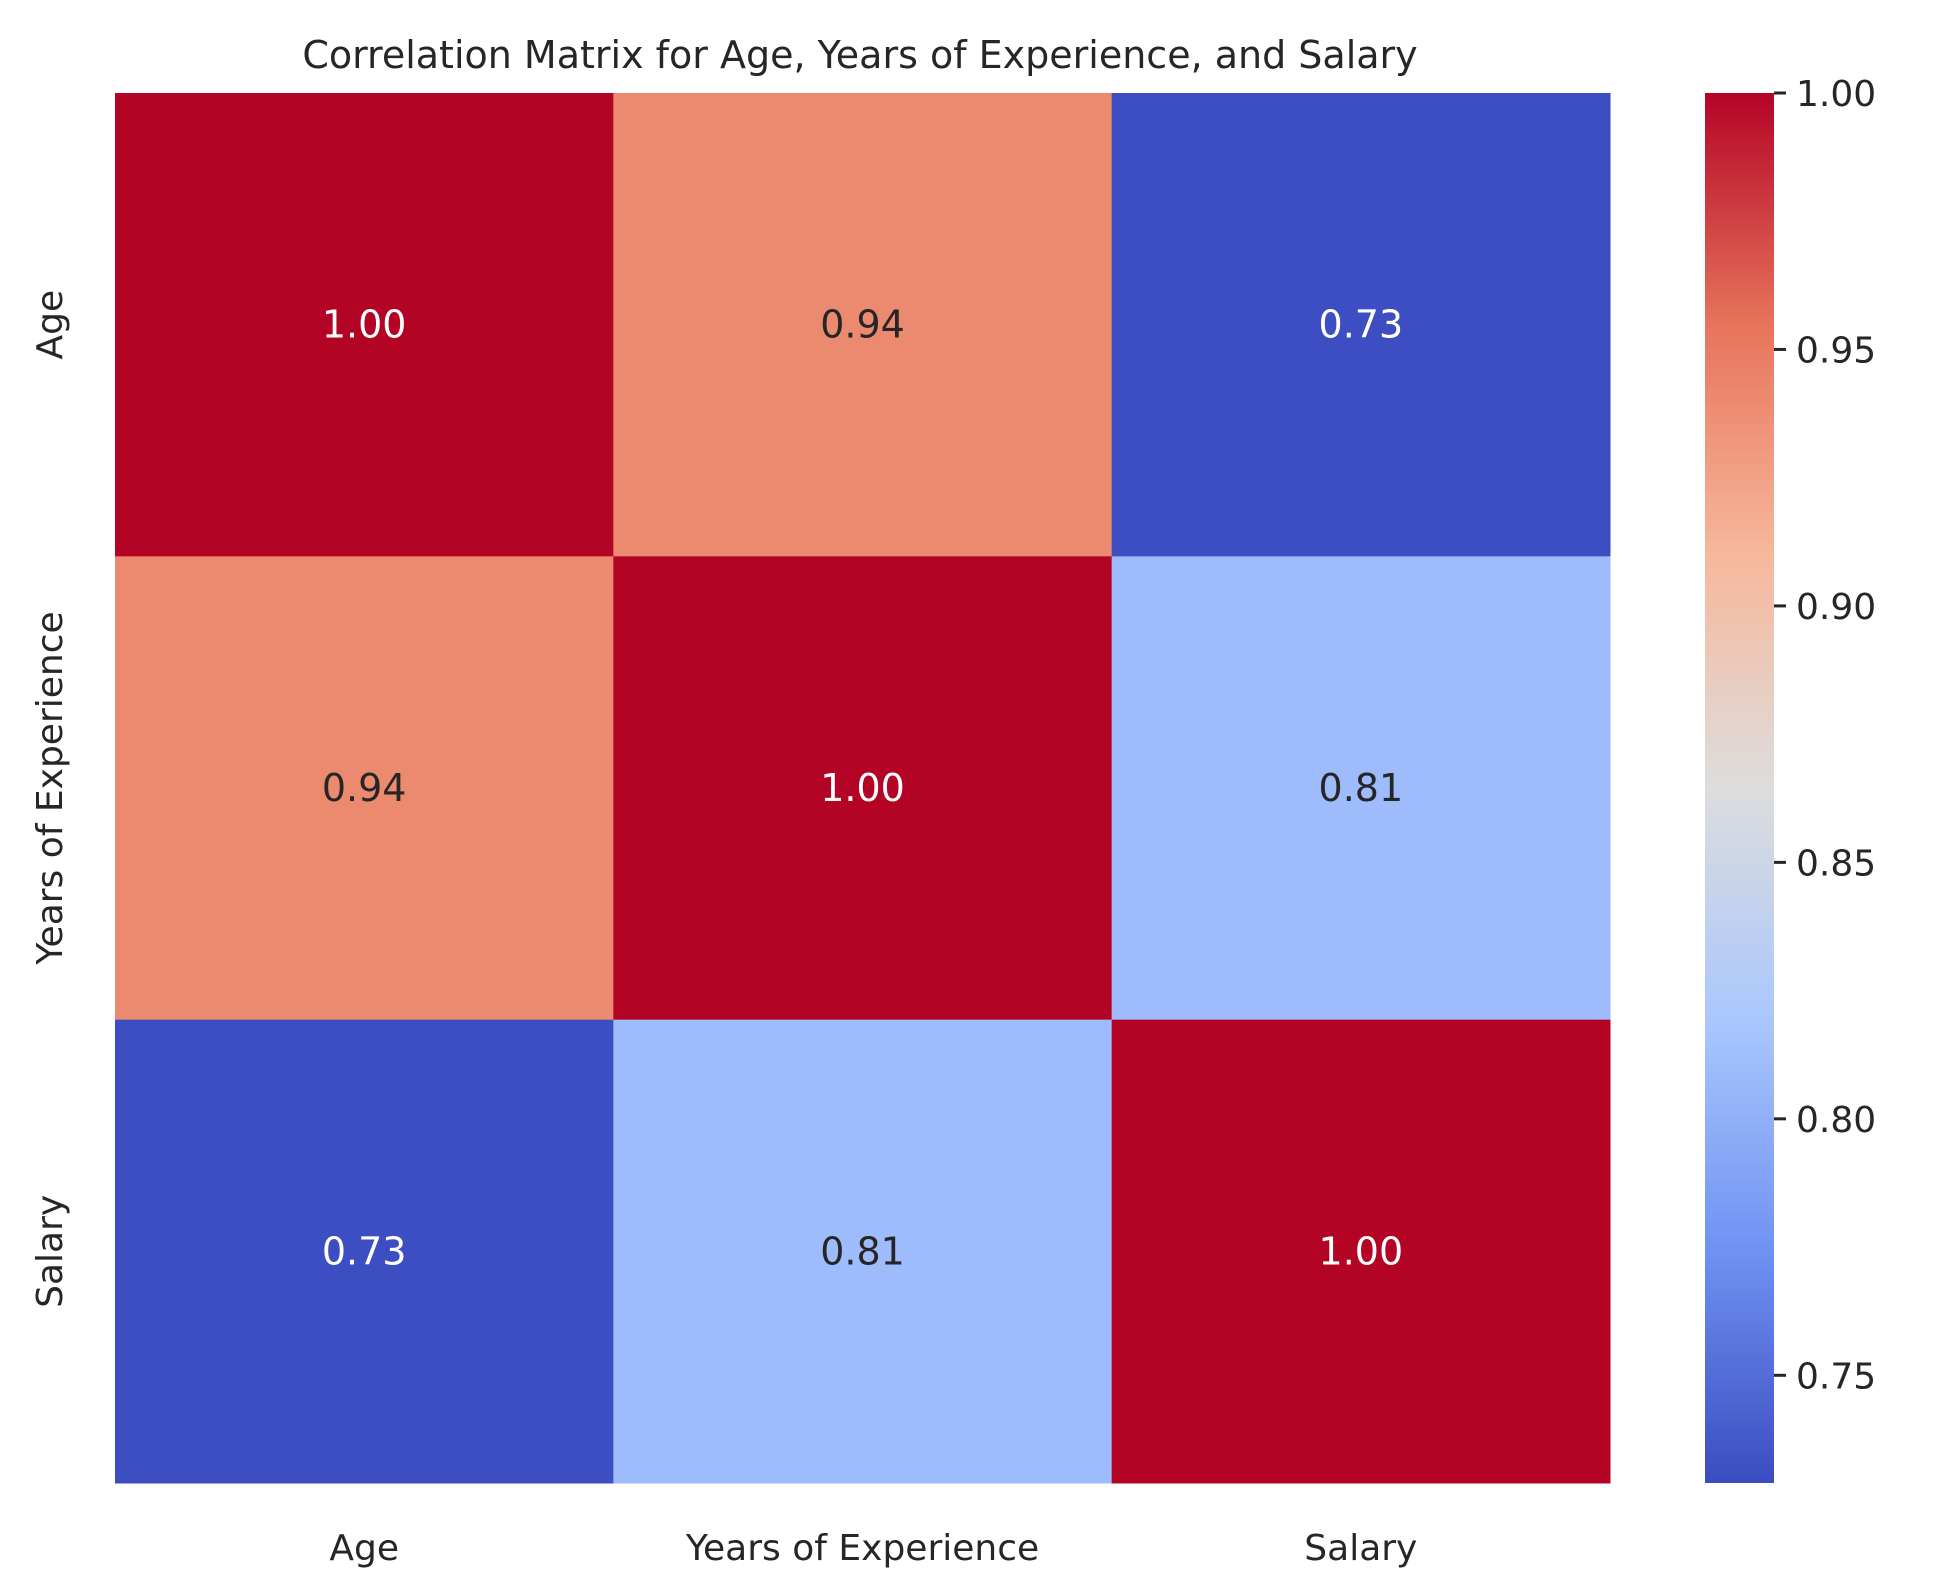 The width and height of the screenshot is (1936, 1593). Describe the element at coordinates (1836, 350) in the screenshot. I see `colorbar-tick-label: 0.95` at that location.